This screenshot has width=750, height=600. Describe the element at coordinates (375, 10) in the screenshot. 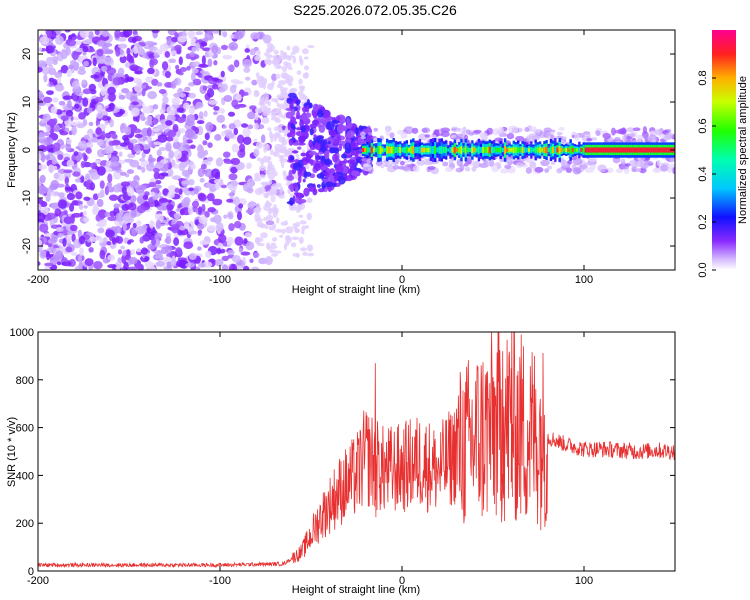

I see `chart-title: S225.2026.072.05.35.C26` at that location.